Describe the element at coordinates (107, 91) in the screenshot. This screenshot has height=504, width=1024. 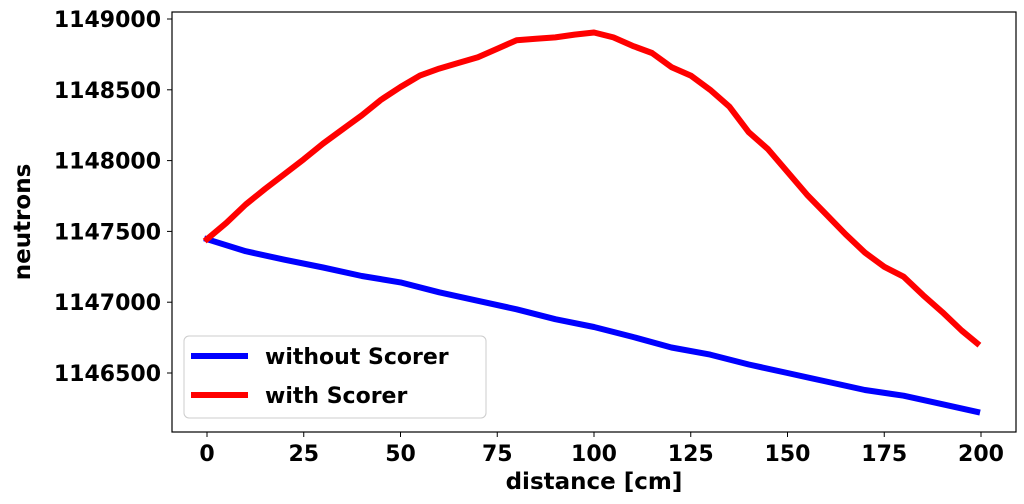
I see `y-tick-label: 1148500` at that location.